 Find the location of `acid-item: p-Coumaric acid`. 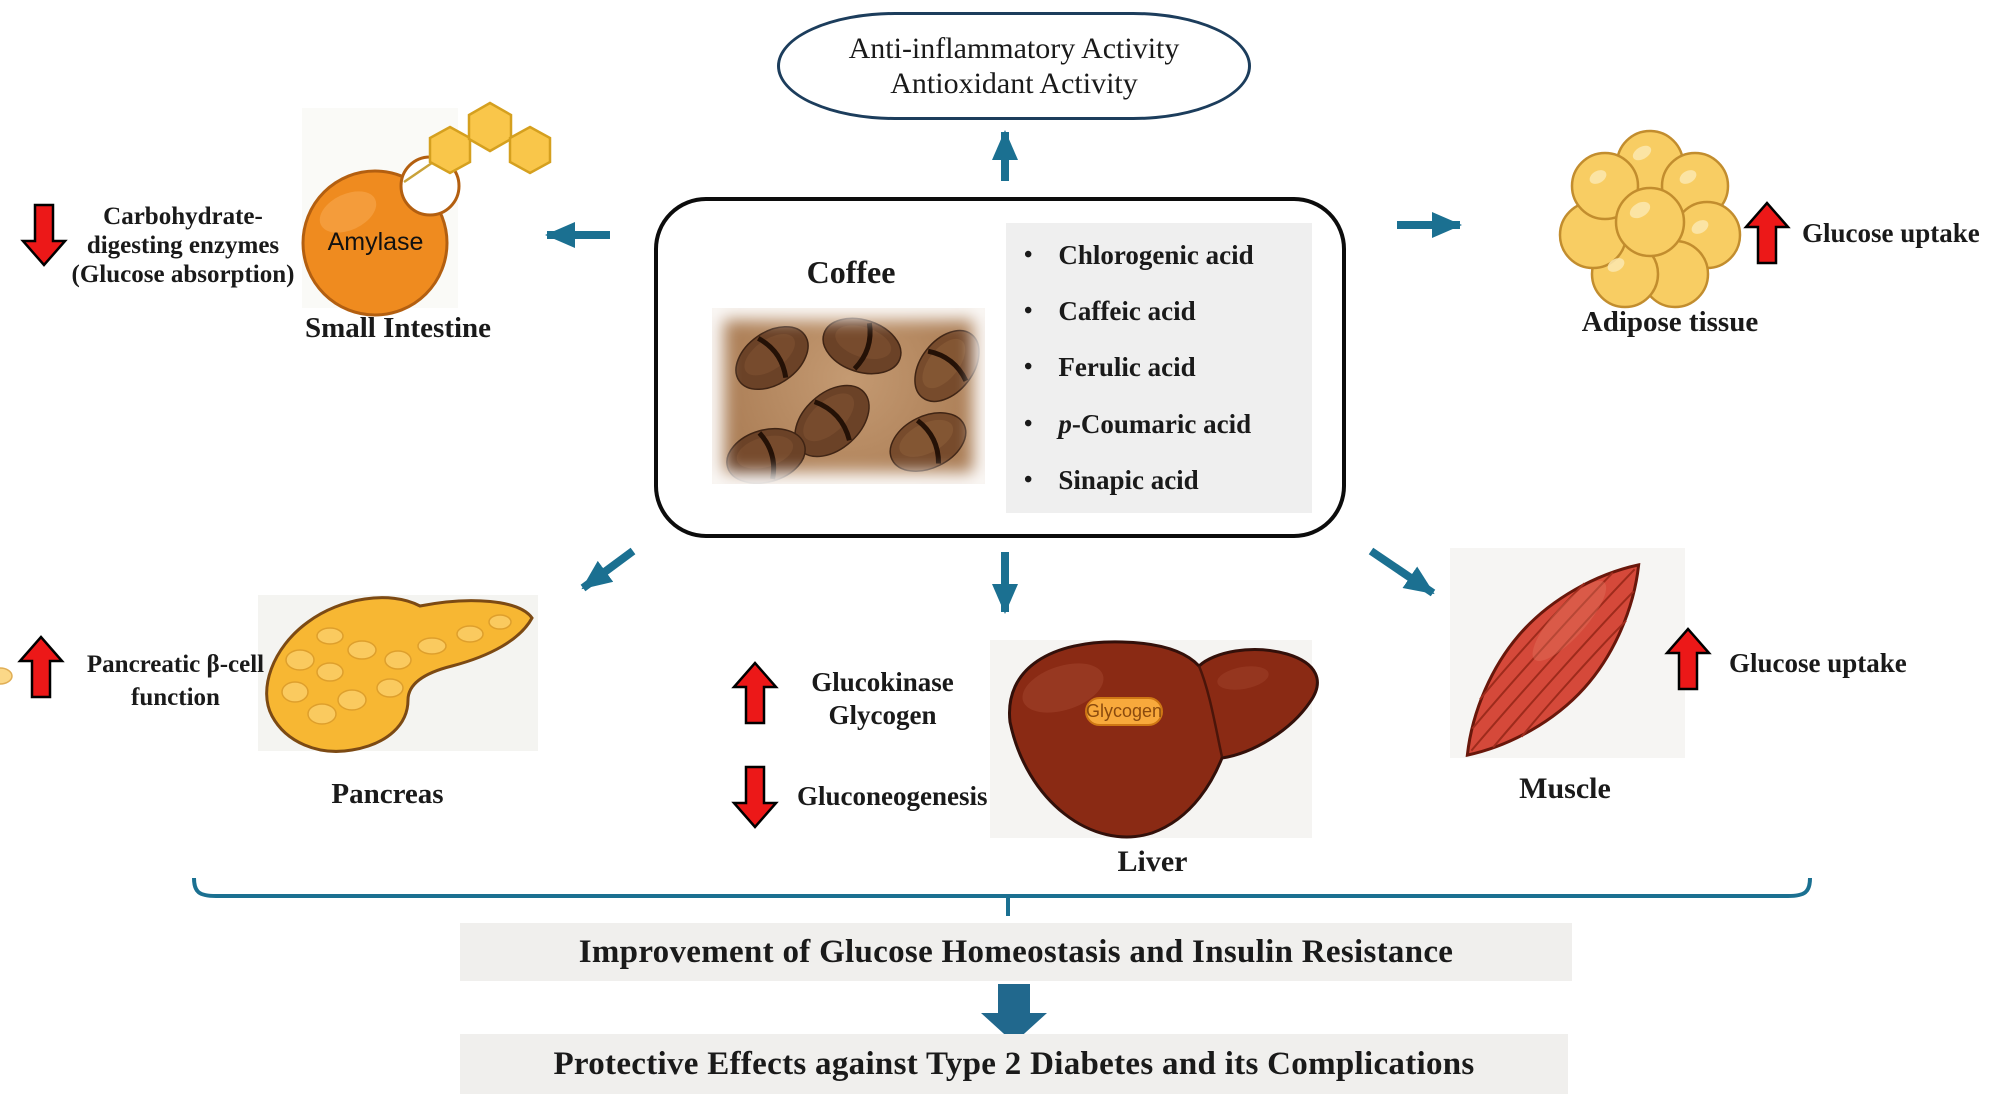

acid-item: p-Coumaric acid is located at coordinates (1159, 424).